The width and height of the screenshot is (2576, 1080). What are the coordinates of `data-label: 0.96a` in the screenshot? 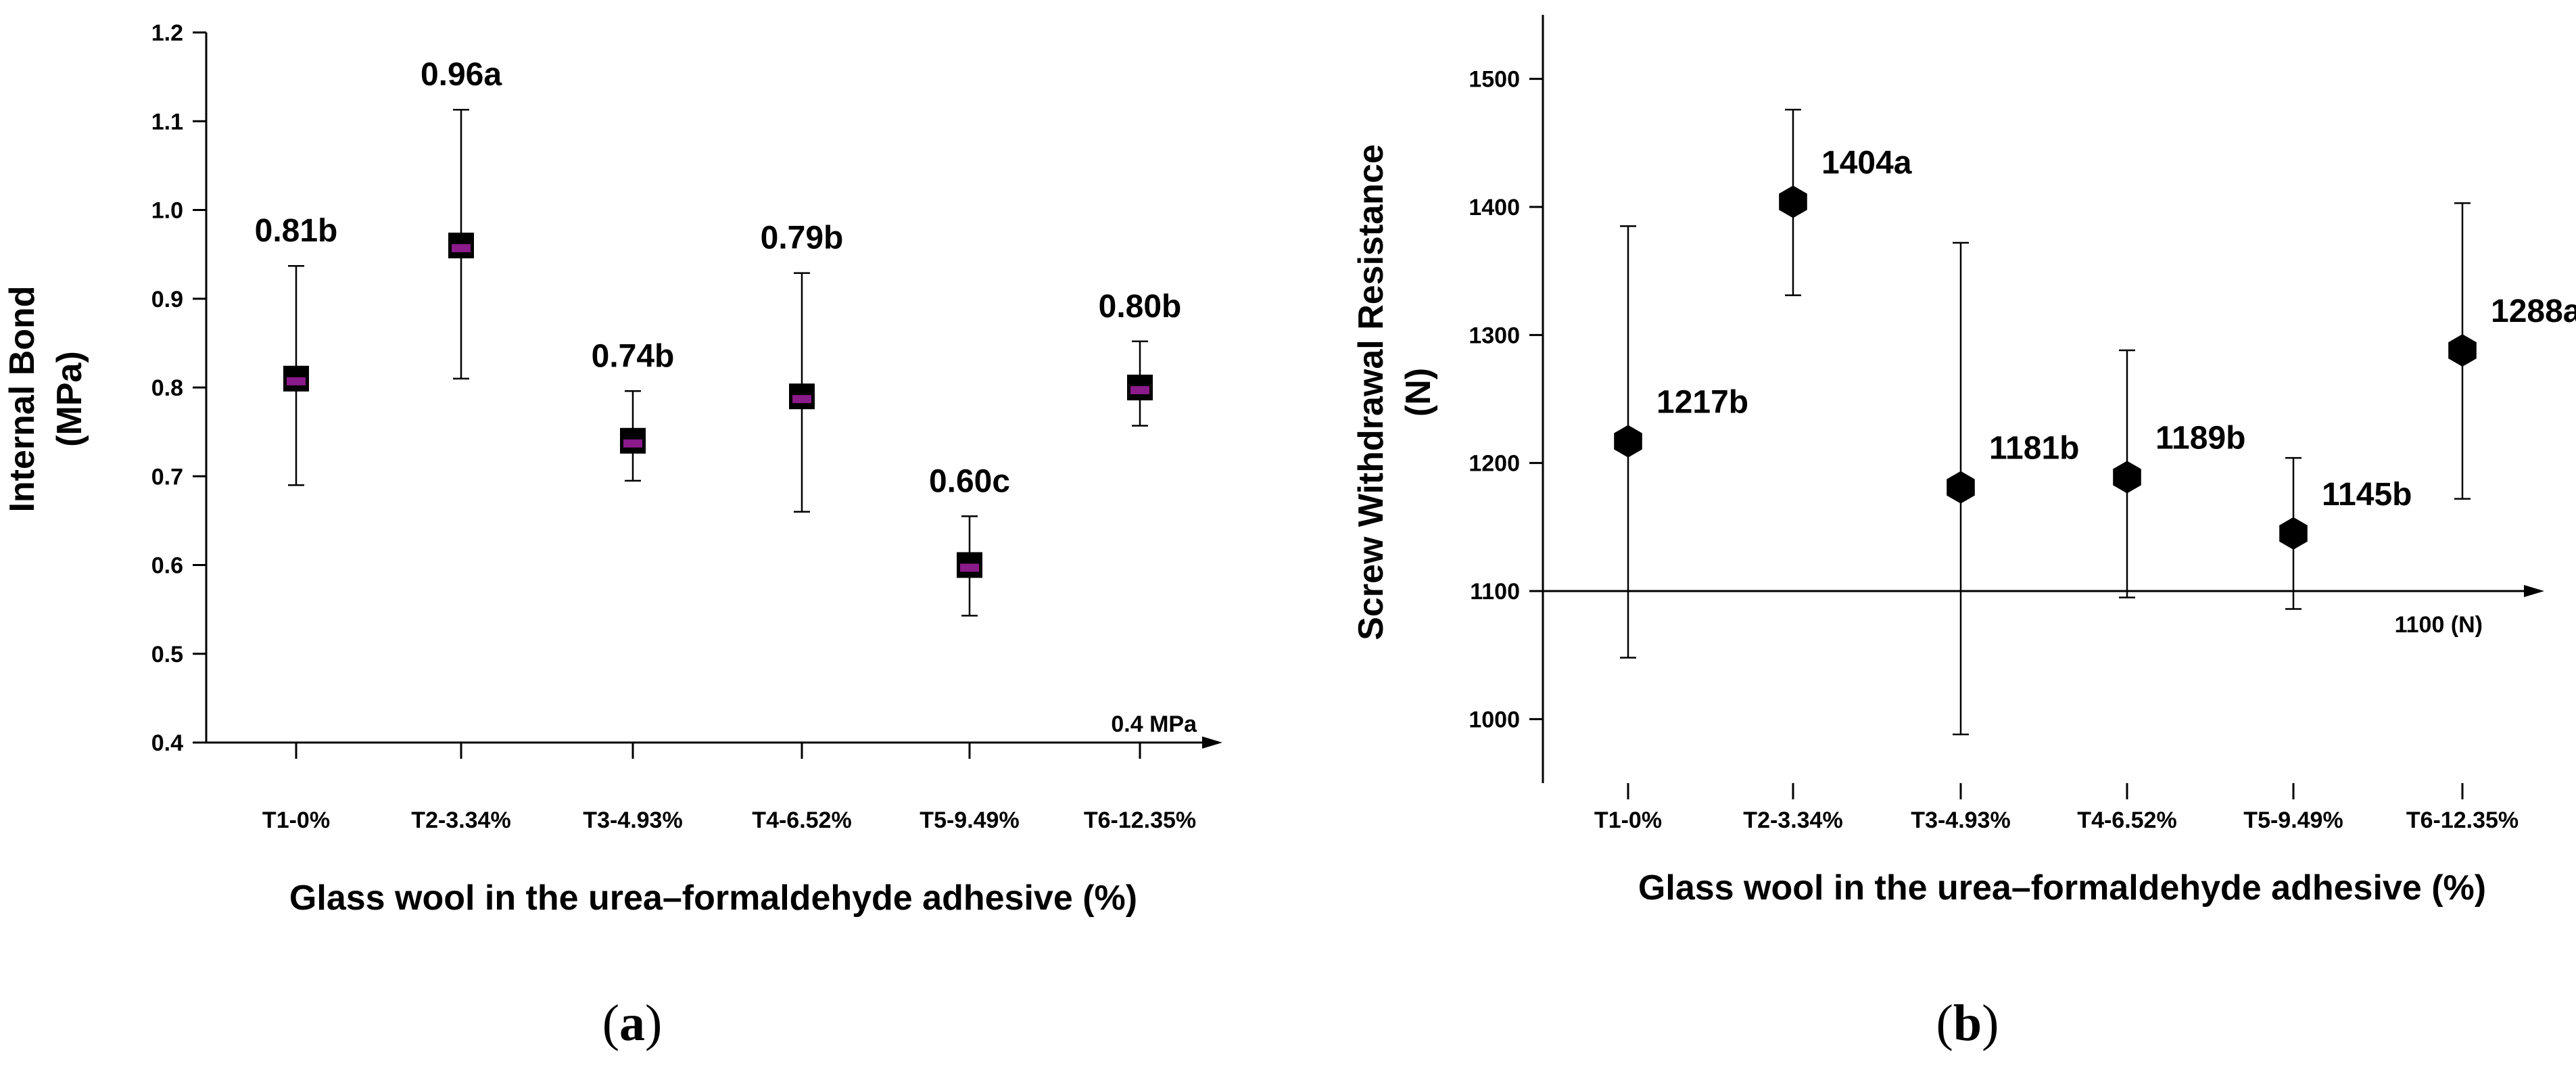 It's located at (461, 75).